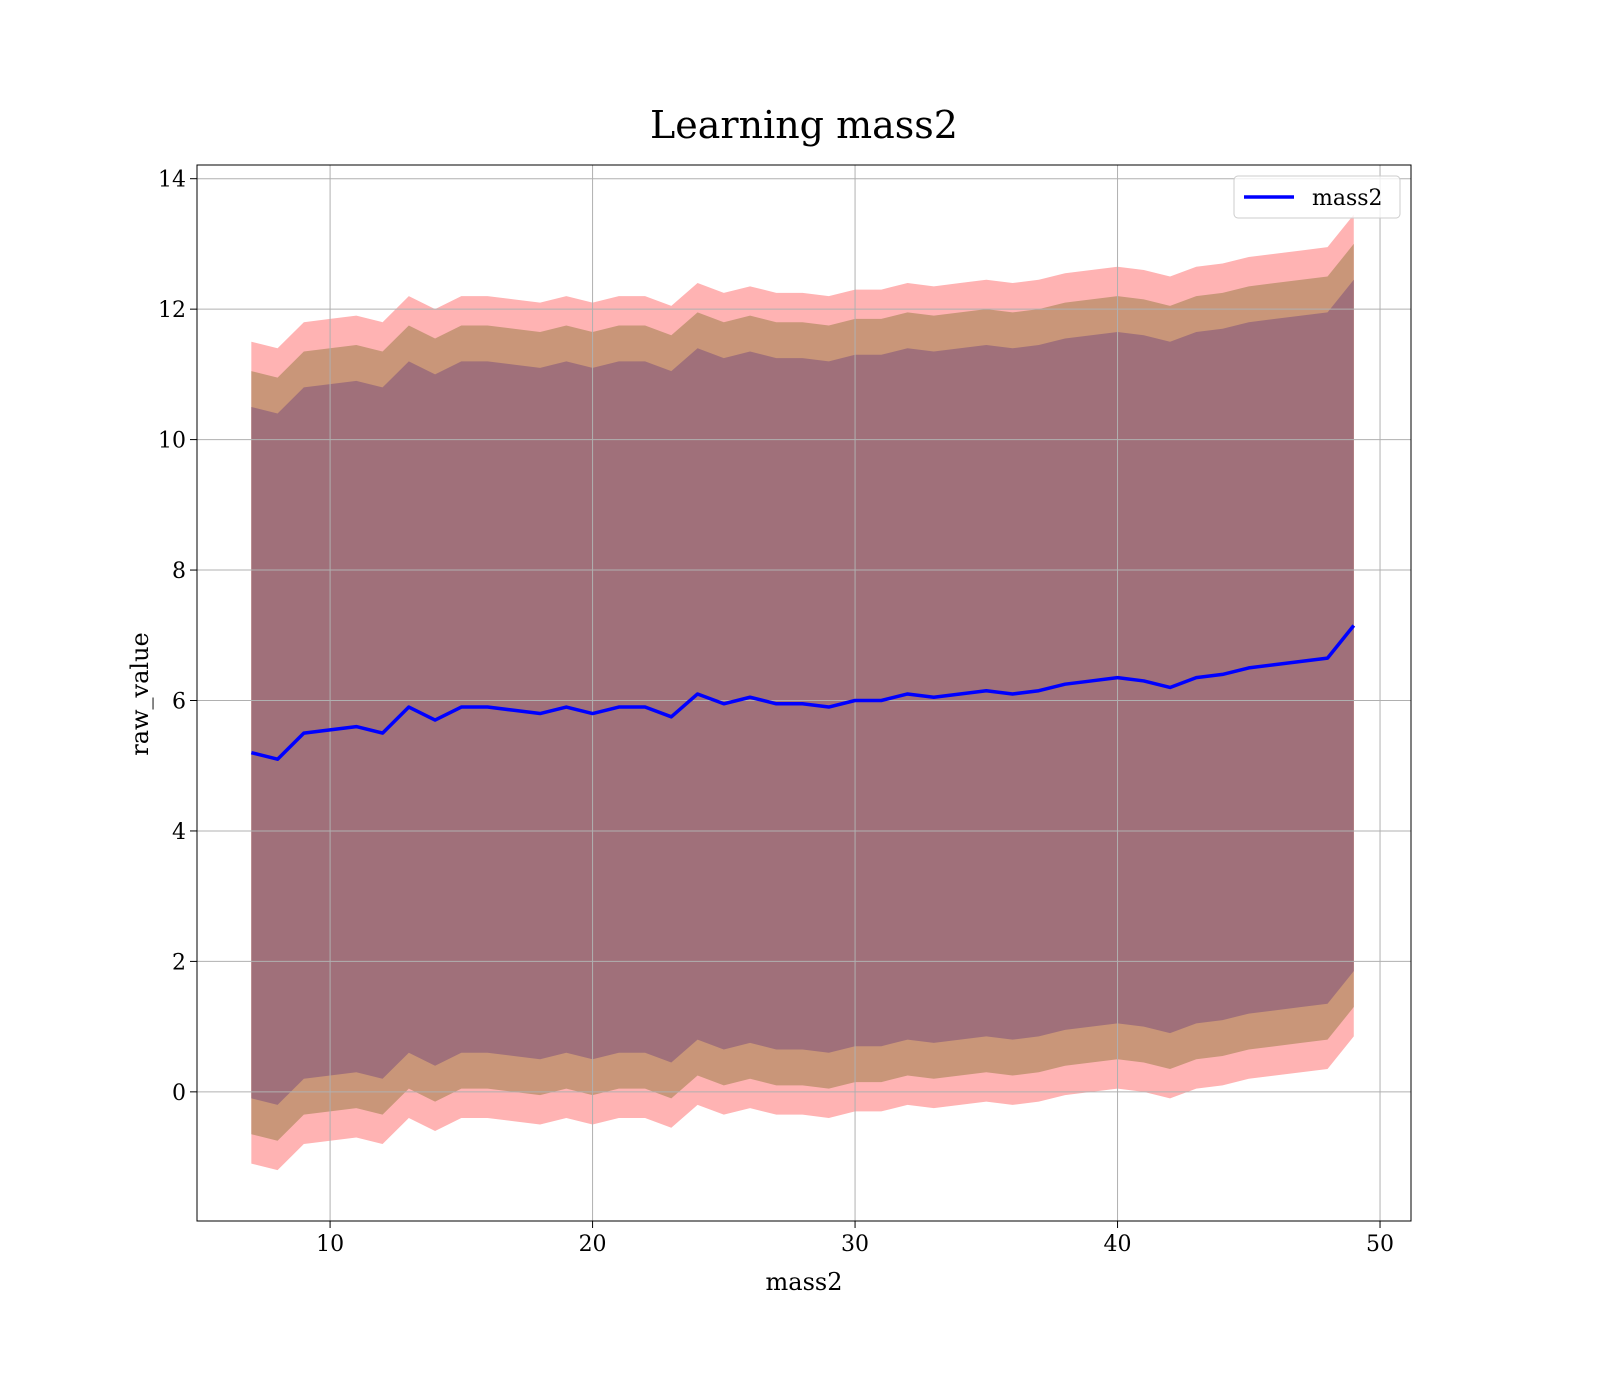 This screenshot has width=1600, height=1400. What do you see at coordinates (855, 1244) in the screenshot?
I see `x-tick-label: 30` at bounding box center [855, 1244].